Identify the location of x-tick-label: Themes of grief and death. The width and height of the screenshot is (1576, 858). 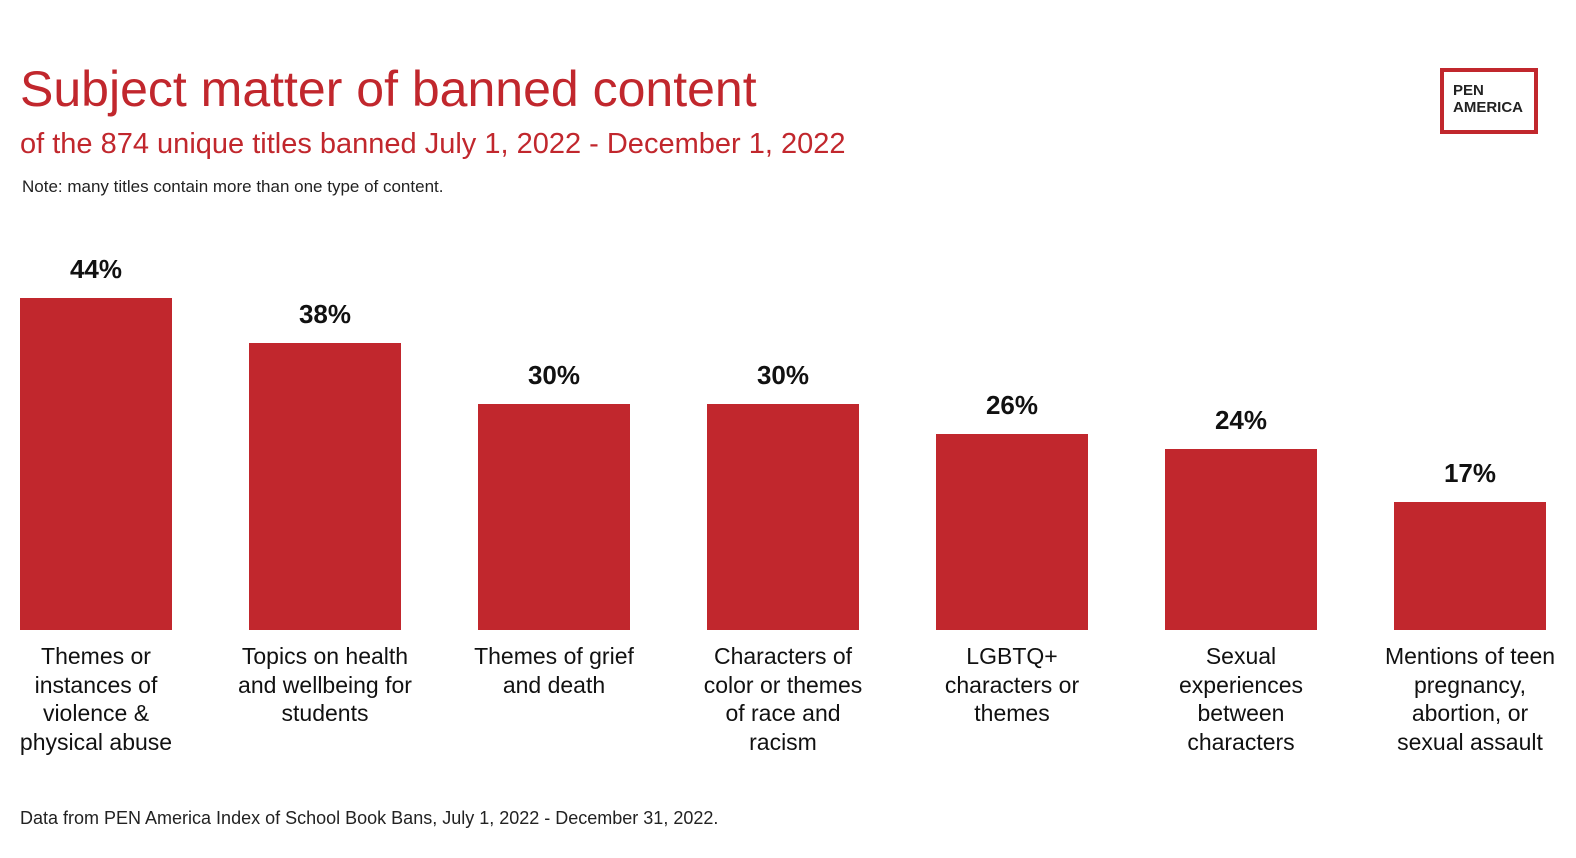
(554, 670).